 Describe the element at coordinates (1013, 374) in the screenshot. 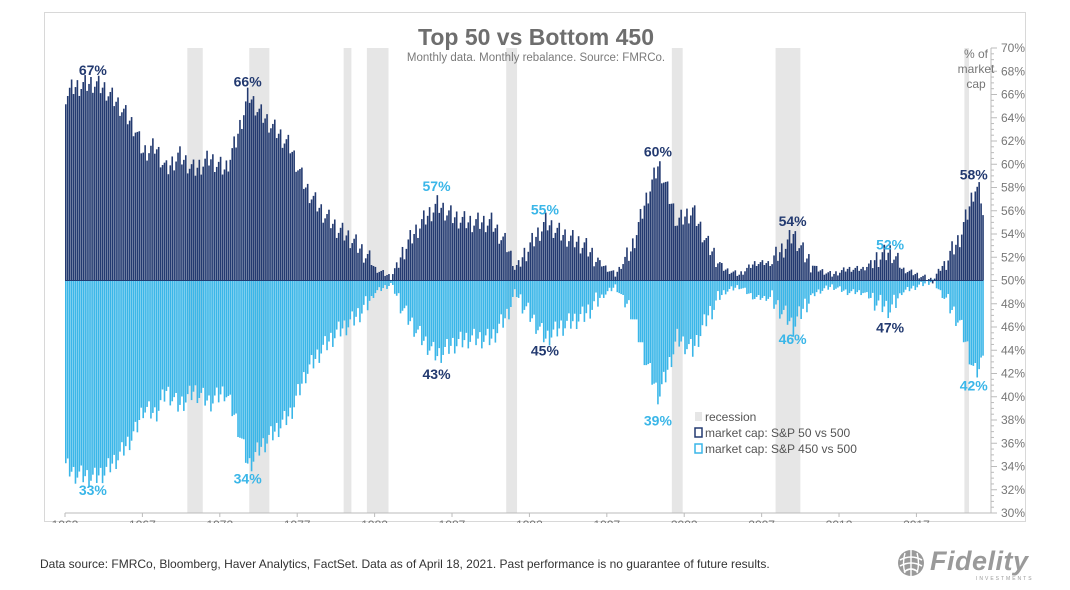

I see `y-tick-label: 42%` at that location.